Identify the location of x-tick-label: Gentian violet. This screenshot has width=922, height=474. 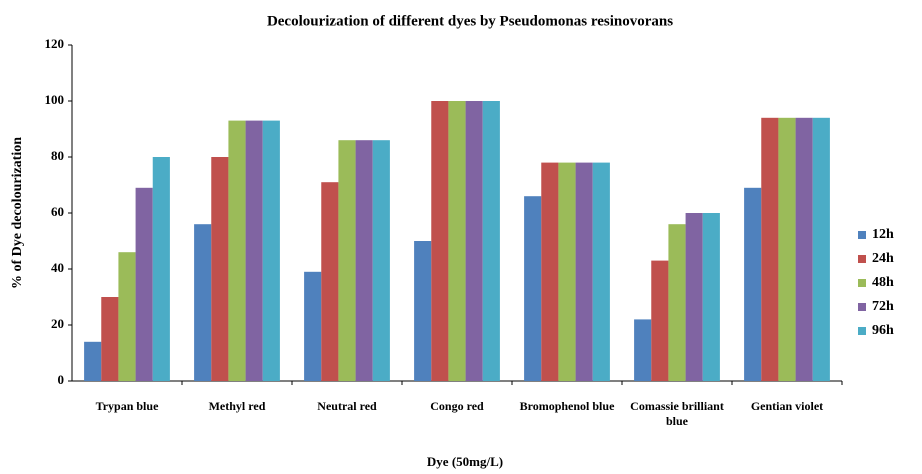
(787, 406).